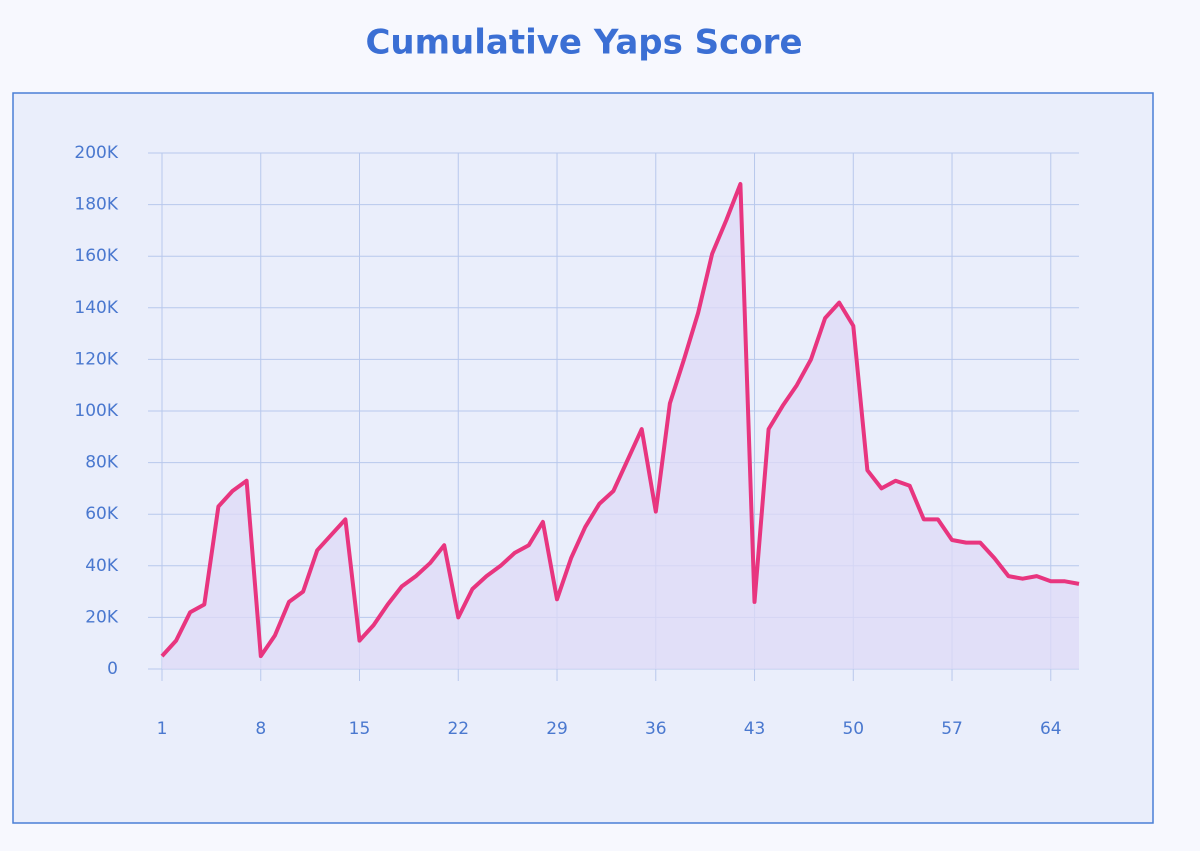 This screenshot has width=1200, height=851. I want to click on y-tick-label: 60K, so click(102, 514).